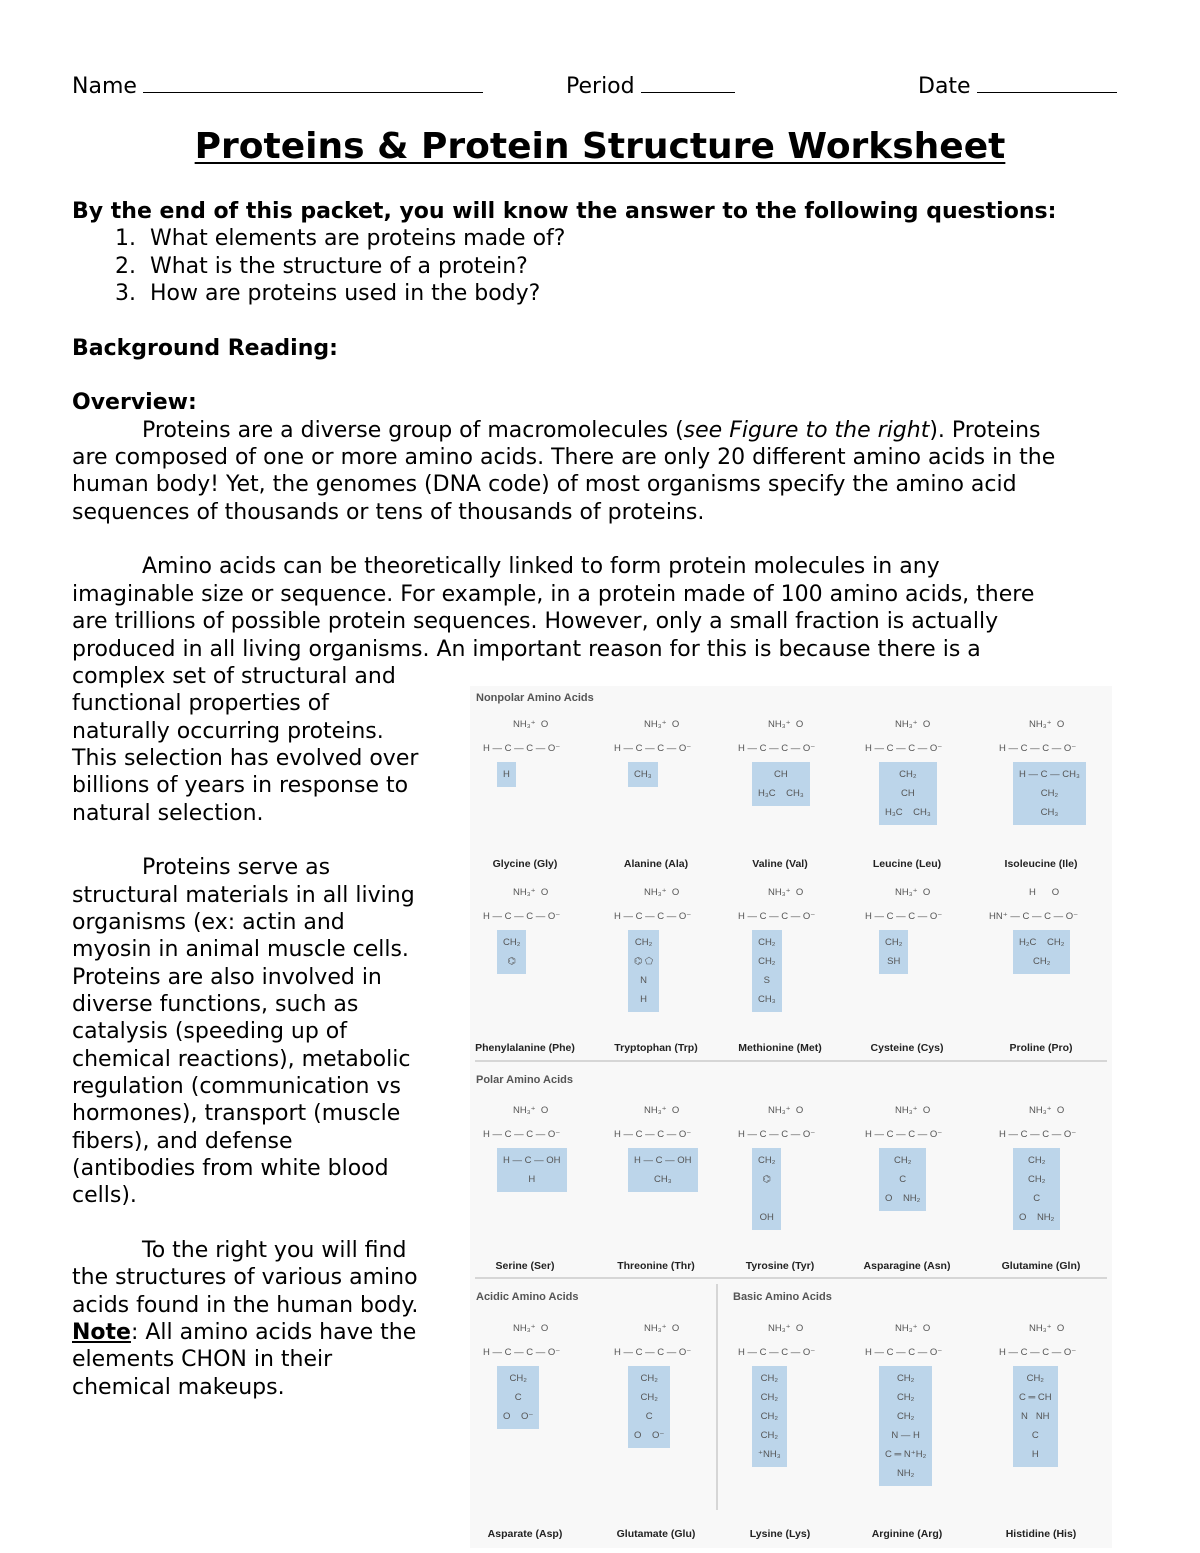  Describe the element at coordinates (600, 146) in the screenshot. I see `page-title: Proteins & Protein Structure Worksheet` at that location.